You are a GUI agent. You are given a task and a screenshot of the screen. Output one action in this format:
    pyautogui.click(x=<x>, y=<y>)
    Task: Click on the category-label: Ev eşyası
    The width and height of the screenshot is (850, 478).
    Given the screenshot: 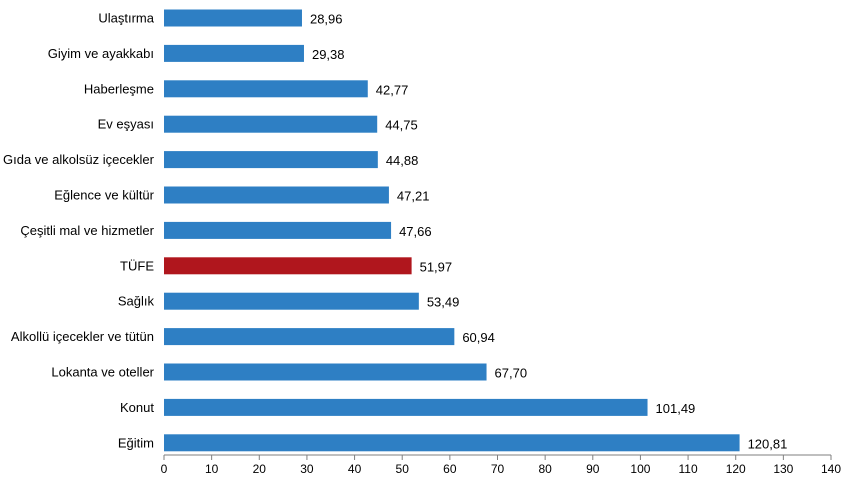 What is the action you would take?
    pyautogui.click(x=126, y=124)
    